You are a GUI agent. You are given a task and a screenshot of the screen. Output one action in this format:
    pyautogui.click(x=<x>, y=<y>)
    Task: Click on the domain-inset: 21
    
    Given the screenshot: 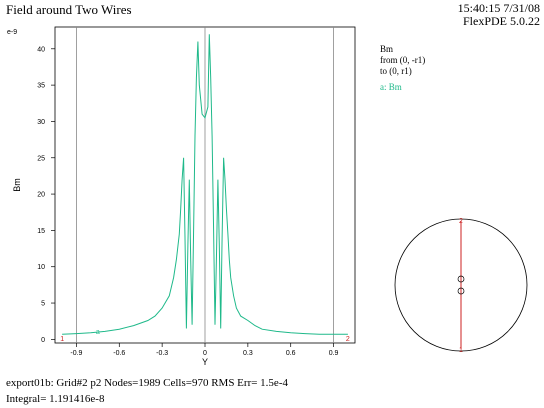 What is the action you would take?
    pyautogui.click(x=461, y=286)
    